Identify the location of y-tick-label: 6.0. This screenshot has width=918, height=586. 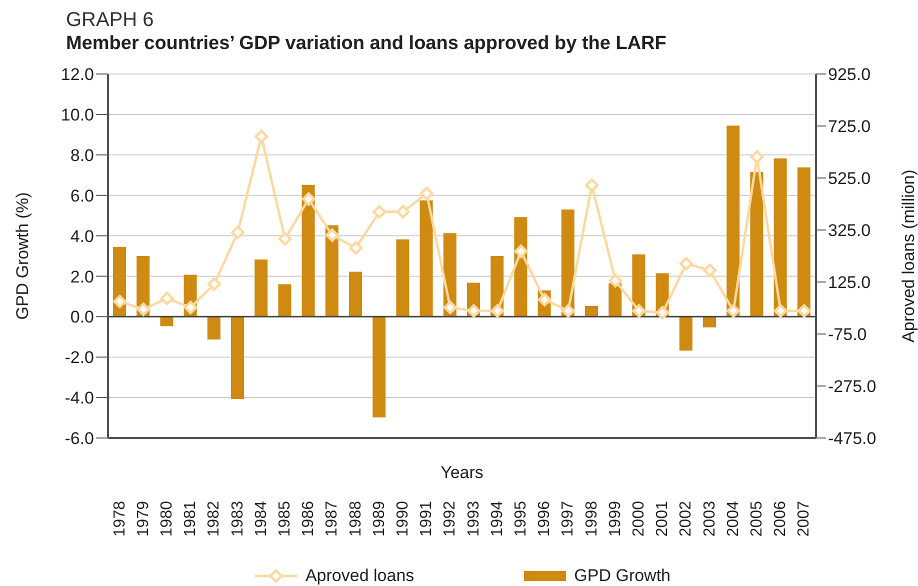
(82, 196).